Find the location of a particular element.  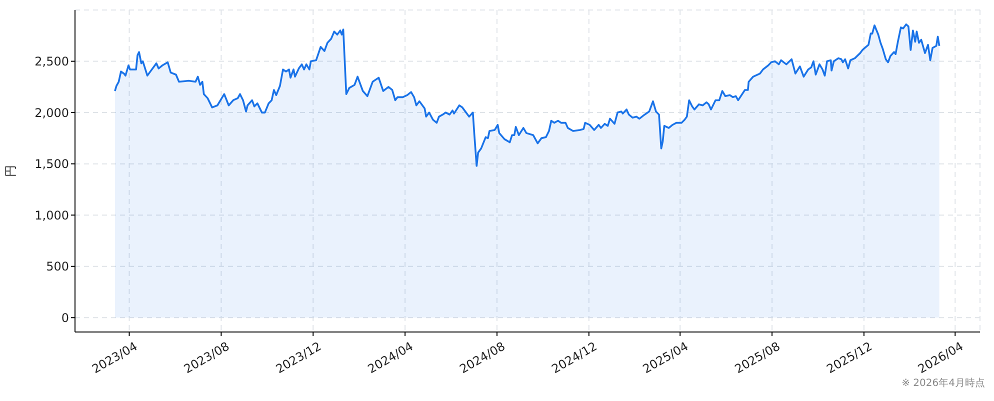

y-tick-label: 2,000 is located at coordinates (51, 113).